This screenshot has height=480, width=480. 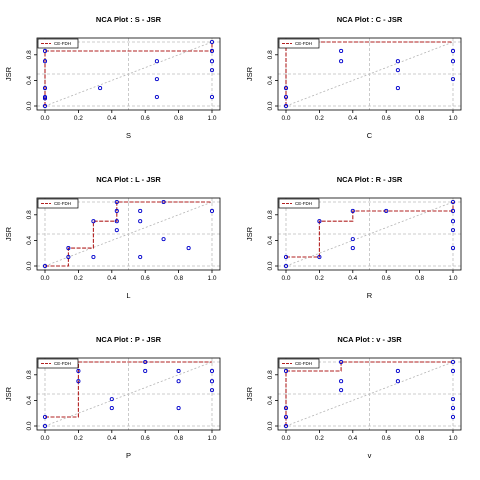 I want to click on panel-title: NCA Plot : R - JSR, so click(x=370, y=179).